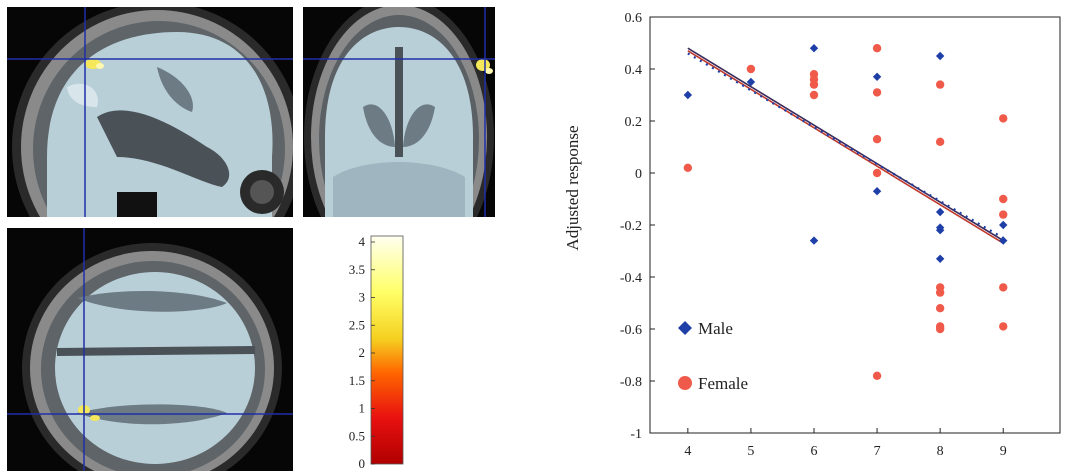 The width and height of the screenshot is (1070, 476). I want to click on y-tick-label: -0.2, so click(631, 226).